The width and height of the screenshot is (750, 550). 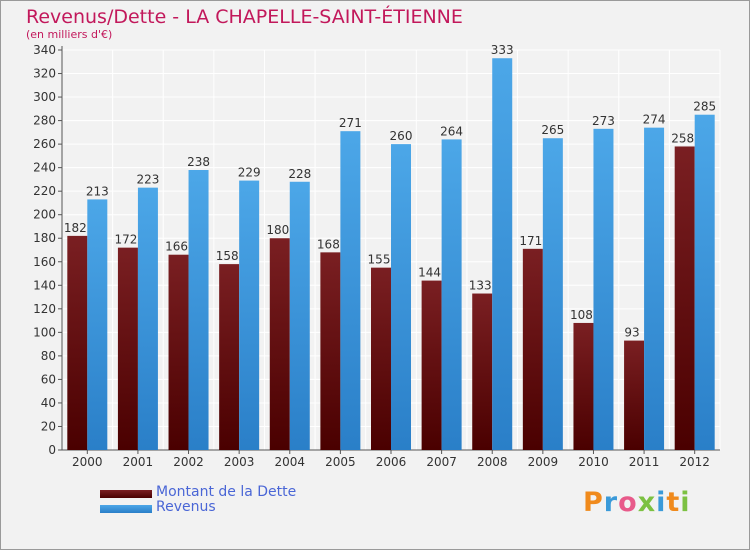 What do you see at coordinates (682, 138) in the screenshot?
I see `data-label-debt: 258` at bounding box center [682, 138].